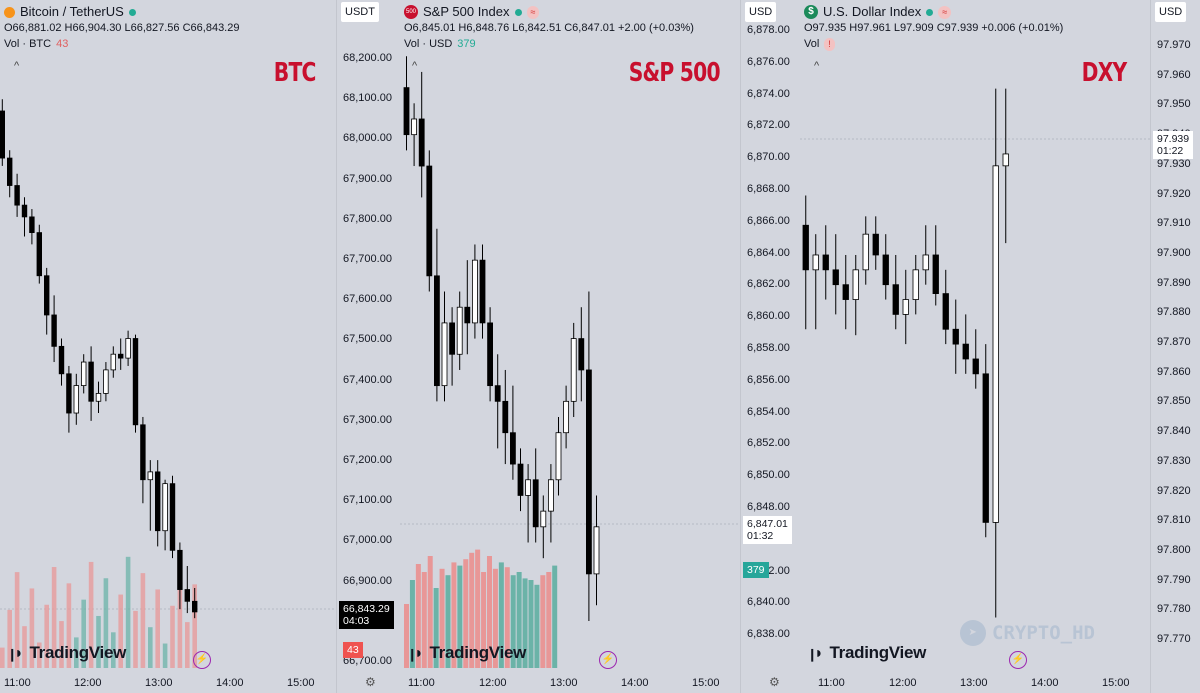  Describe the element at coordinates (366, 609) in the screenshot. I see `last-price: 66,843.29` at that location.